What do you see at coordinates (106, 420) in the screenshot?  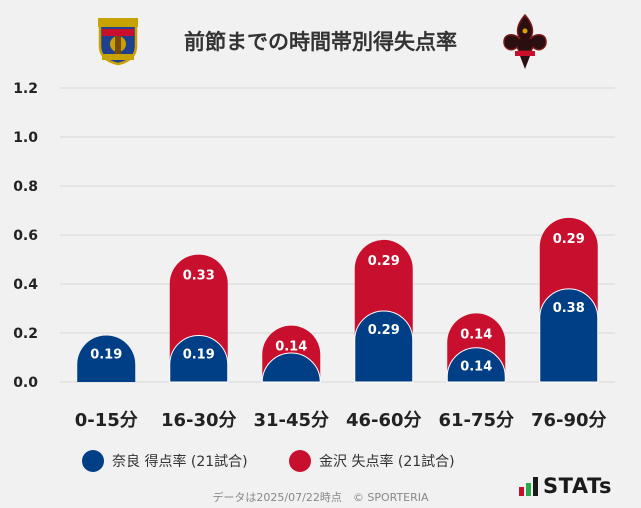 I see `x-tick-label: 0-15分` at bounding box center [106, 420].